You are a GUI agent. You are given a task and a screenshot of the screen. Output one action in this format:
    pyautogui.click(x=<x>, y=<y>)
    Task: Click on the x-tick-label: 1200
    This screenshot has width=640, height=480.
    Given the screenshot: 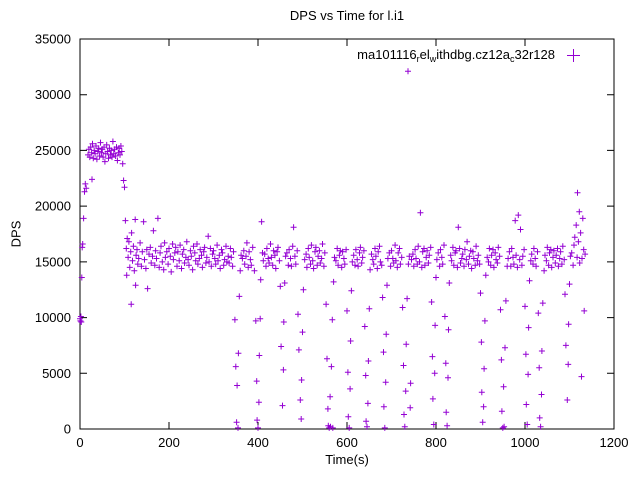 What is the action you would take?
    pyautogui.click(x=614, y=442)
    